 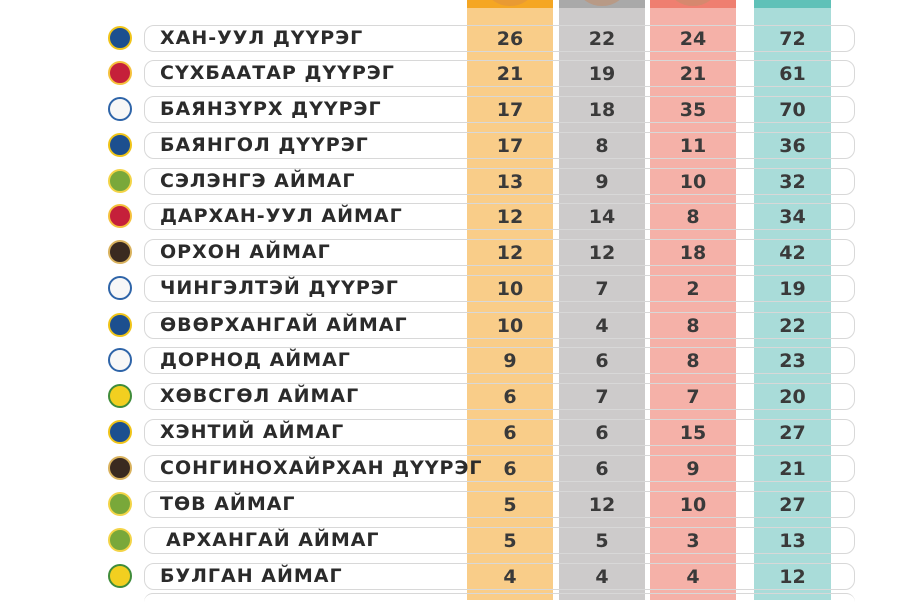 I want to click on orkhon-emblem-icon, so click(x=120, y=252).